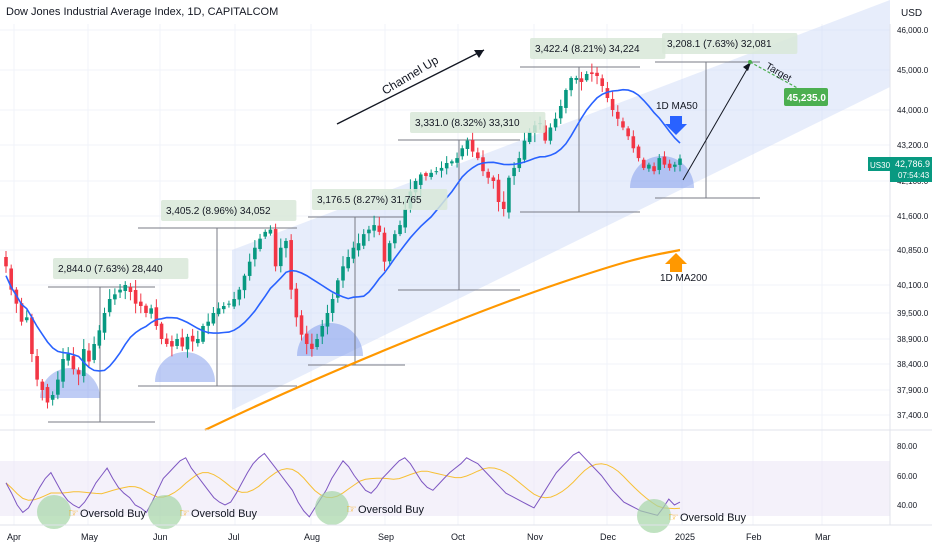 The width and height of the screenshot is (932, 555). Describe the element at coordinates (880, 165) in the screenshot. I see `series-name: US30` at that location.